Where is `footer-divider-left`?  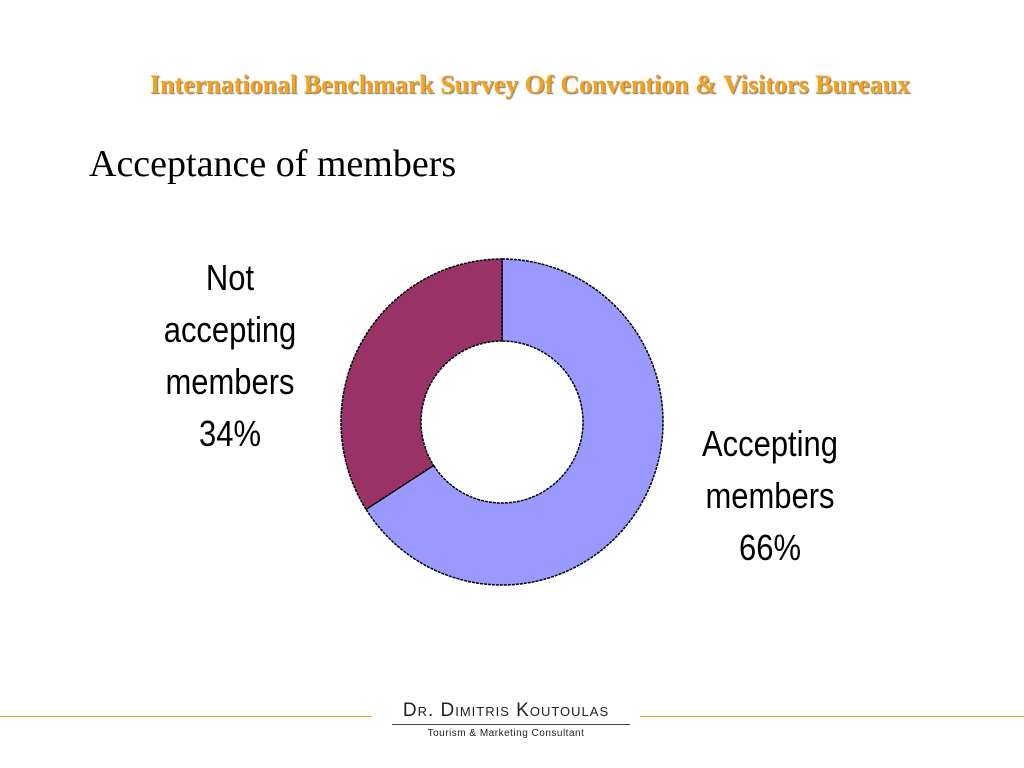
footer-divider-left is located at coordinates (186, 716).